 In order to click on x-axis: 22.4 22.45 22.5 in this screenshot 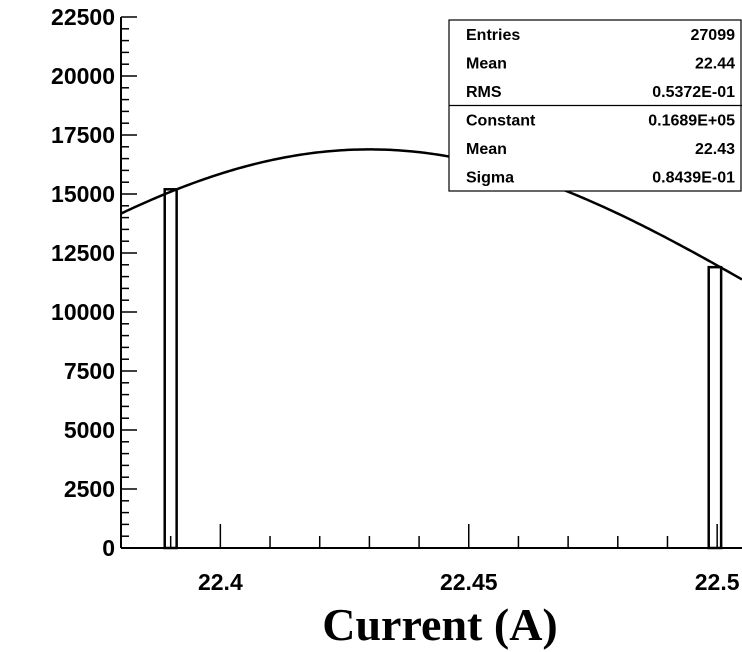, I will do `click(431, 559)`.